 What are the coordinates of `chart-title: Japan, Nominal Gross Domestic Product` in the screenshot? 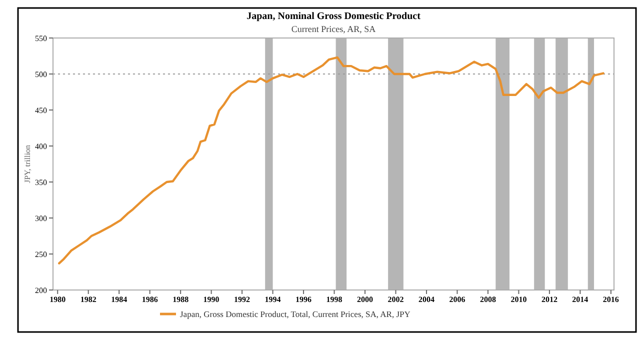 It's located at (334, 16).